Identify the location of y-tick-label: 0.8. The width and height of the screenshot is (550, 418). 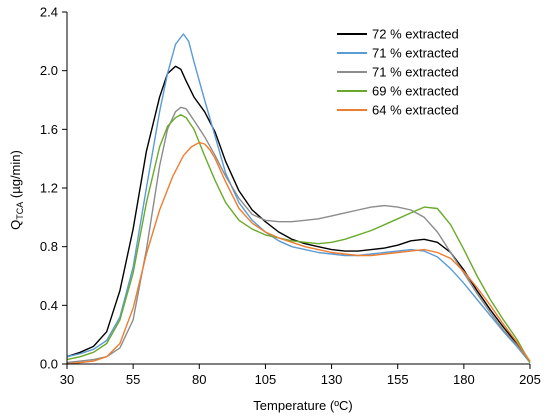
(49, 246).